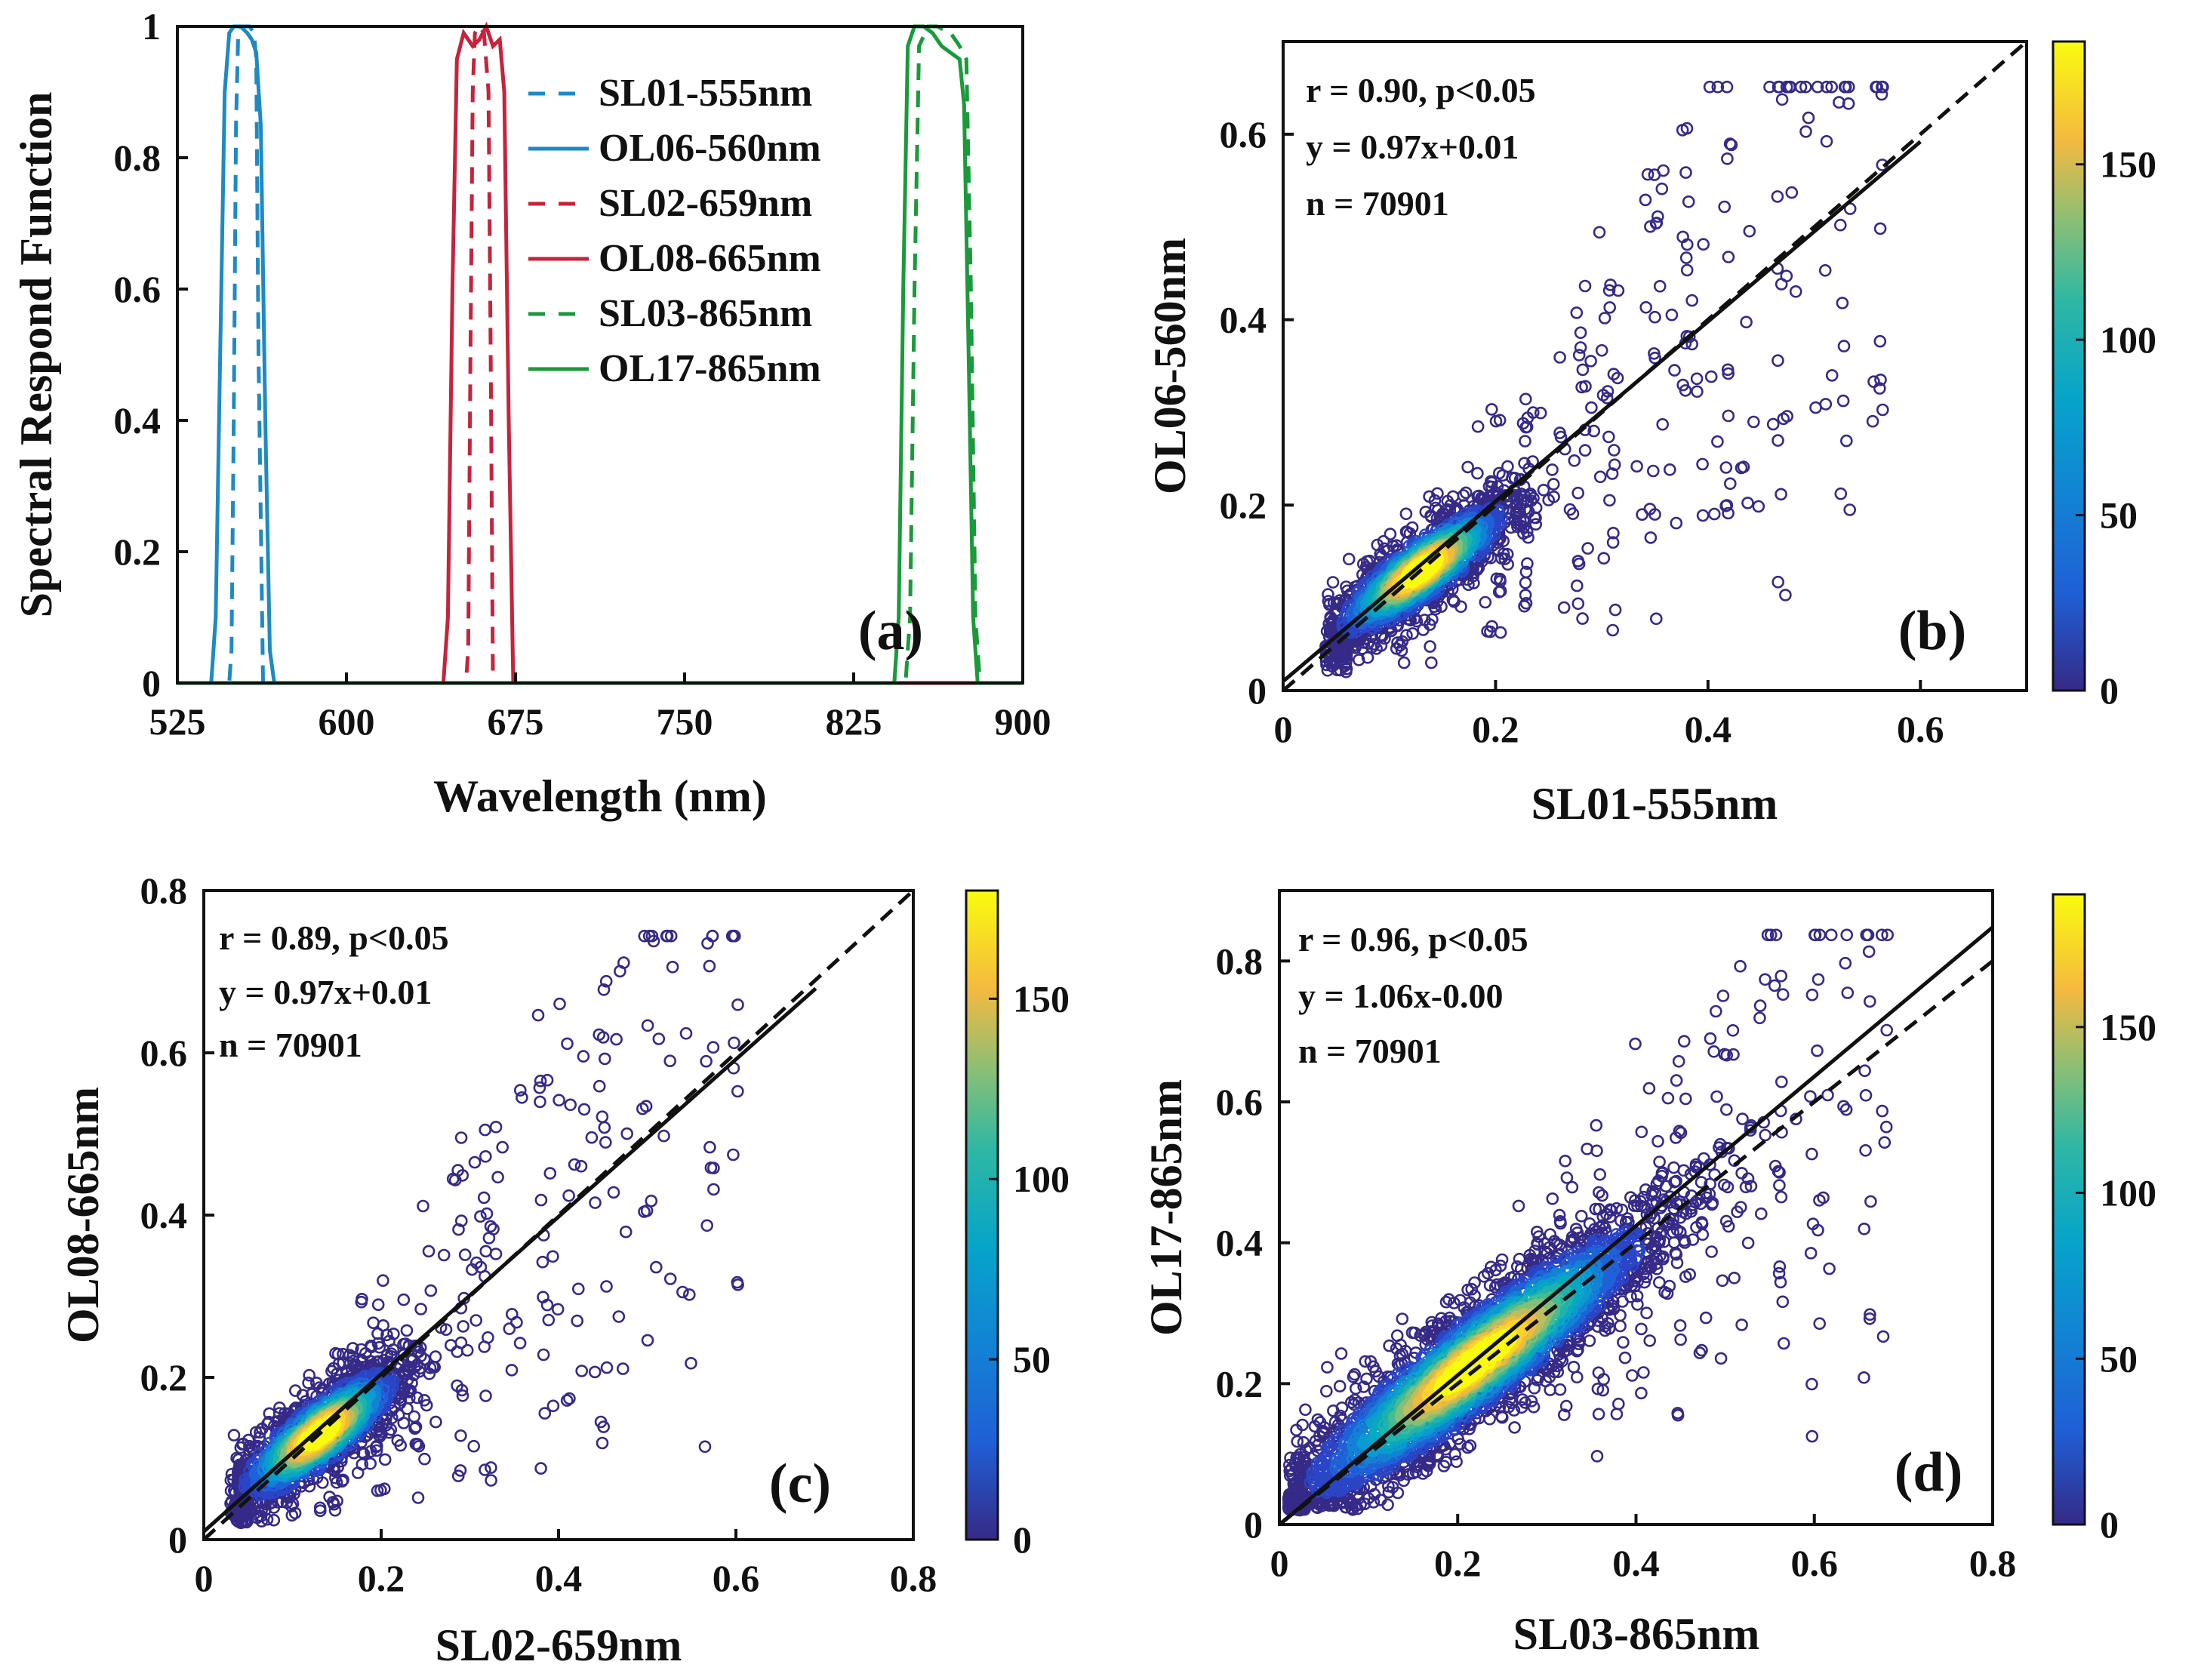  What do you see at coordinates (138, 421) in the screenshot?
I see `y-tick-label: 0.4` at bounding box center [138, 421].